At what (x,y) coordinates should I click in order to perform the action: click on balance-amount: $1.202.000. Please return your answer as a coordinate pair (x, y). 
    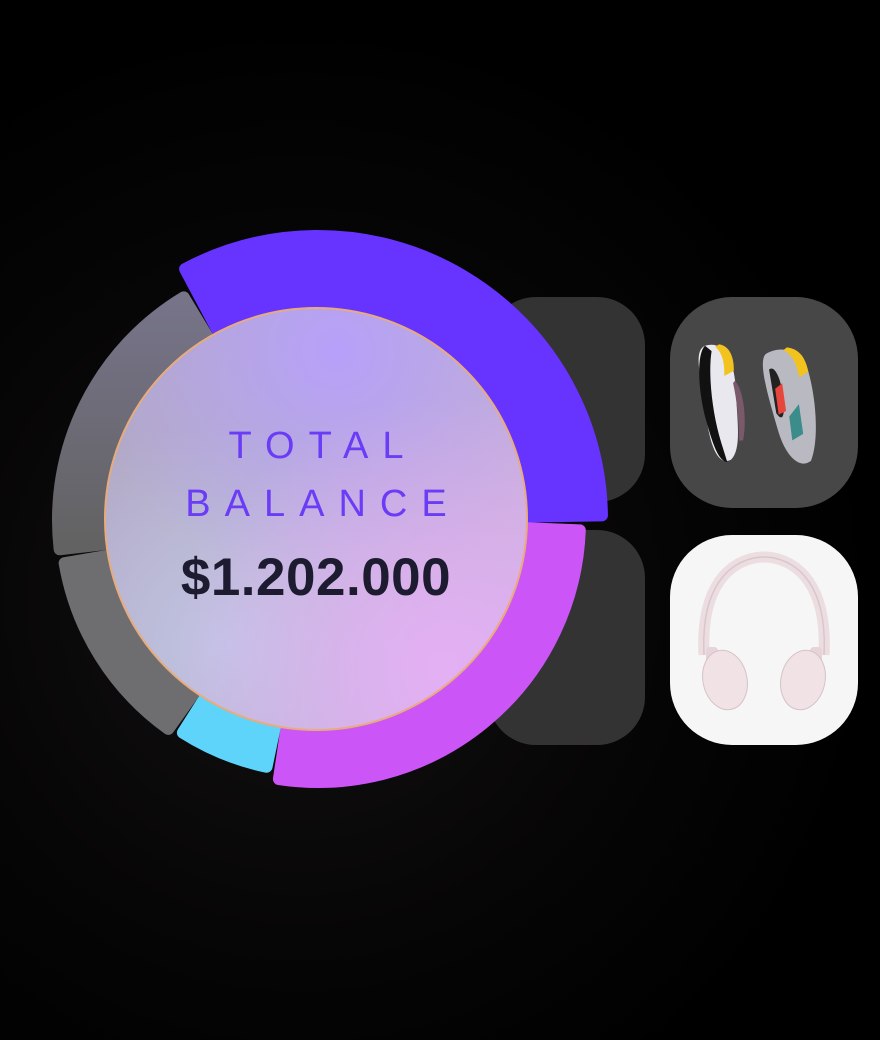
    Looking at the image, I should click on (316, 577).